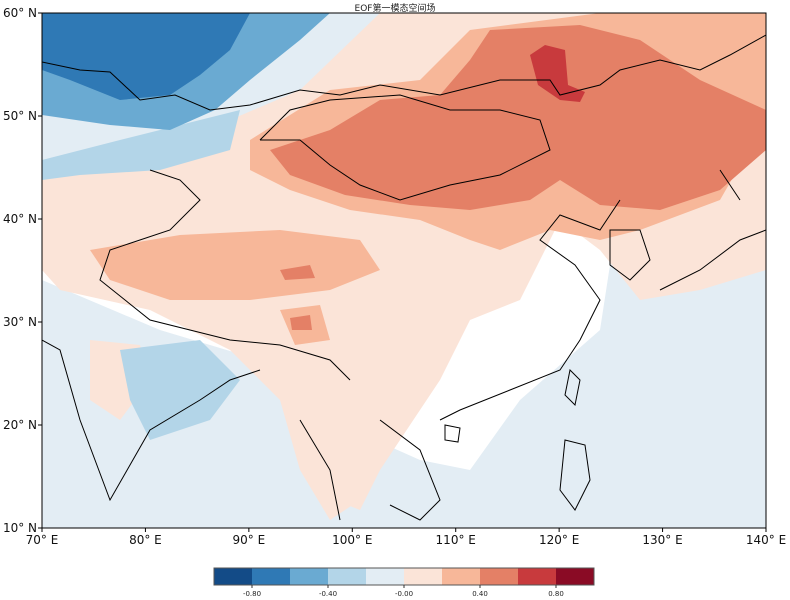 The width and height of the screenshot is (790, 600). I want to click on coastline-korea, so click(630, 255).